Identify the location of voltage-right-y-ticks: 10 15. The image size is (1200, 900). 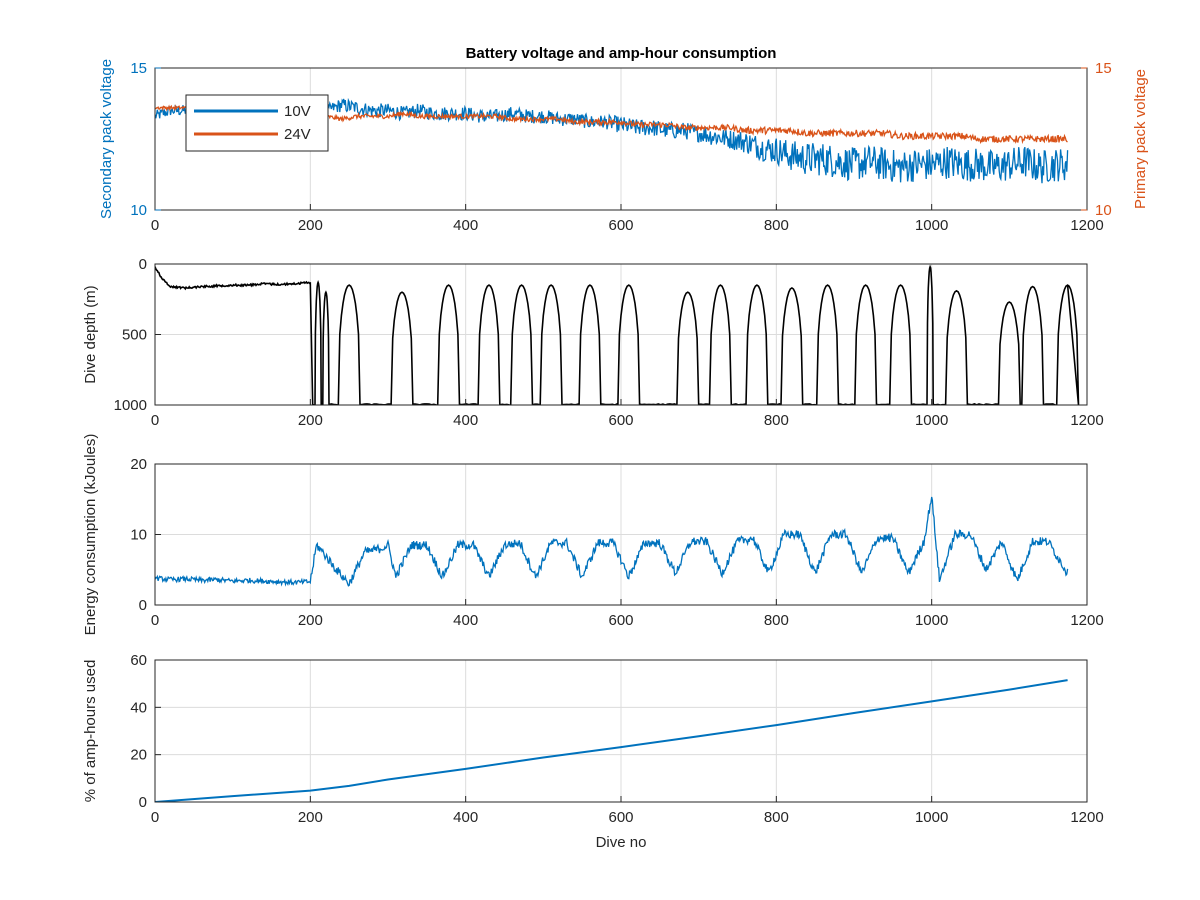
(1096, 139).